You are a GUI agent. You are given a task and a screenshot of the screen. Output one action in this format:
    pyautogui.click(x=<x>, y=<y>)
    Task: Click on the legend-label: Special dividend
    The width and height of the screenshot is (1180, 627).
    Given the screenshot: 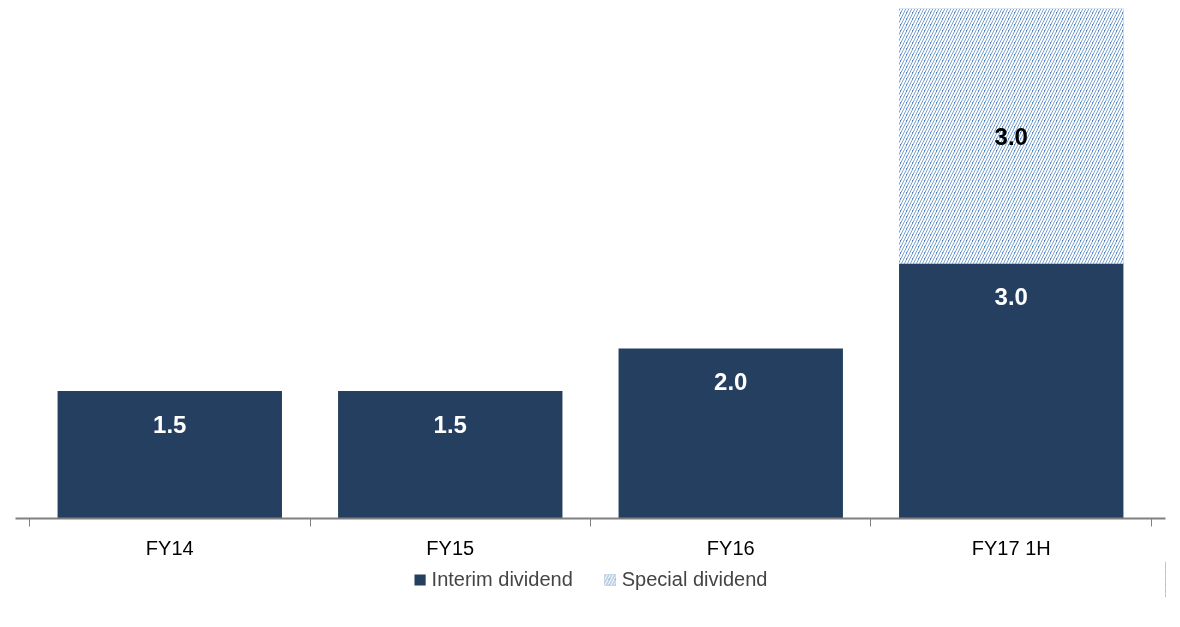 What is the action you would take?
    pyautogui.click(x=694, y=579)
    